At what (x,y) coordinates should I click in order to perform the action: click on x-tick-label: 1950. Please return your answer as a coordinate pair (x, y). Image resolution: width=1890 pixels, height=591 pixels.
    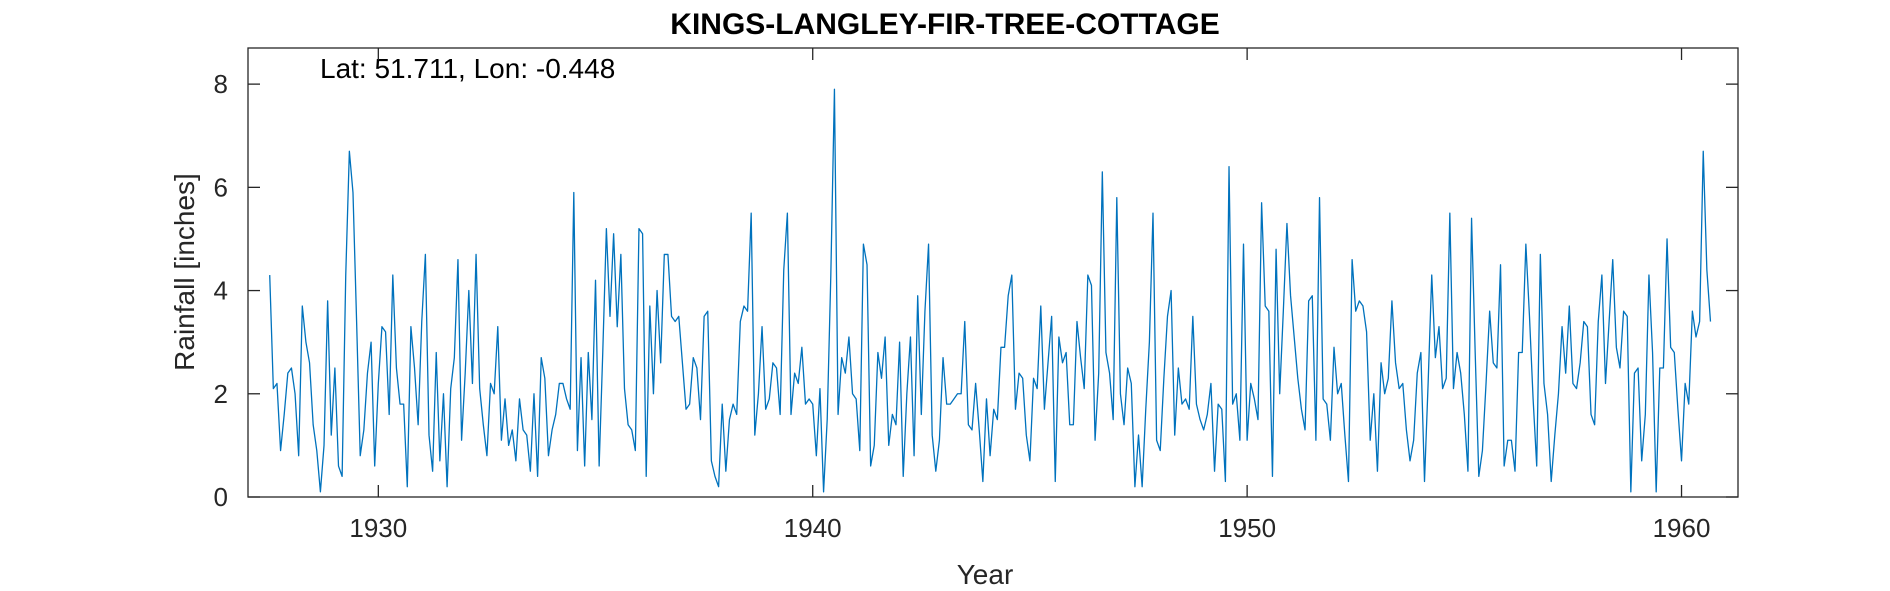
    Looking at the image, I should click on (1247, 528).